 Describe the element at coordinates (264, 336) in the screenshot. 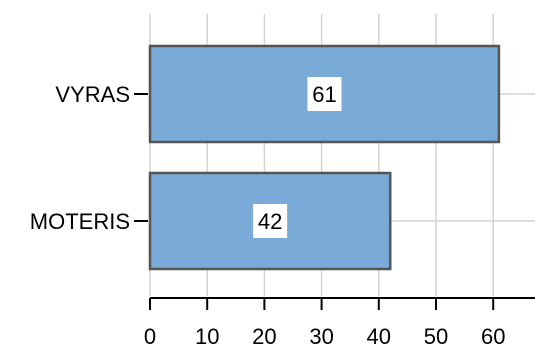

I see `x-tick-label-20: 20` at that location.